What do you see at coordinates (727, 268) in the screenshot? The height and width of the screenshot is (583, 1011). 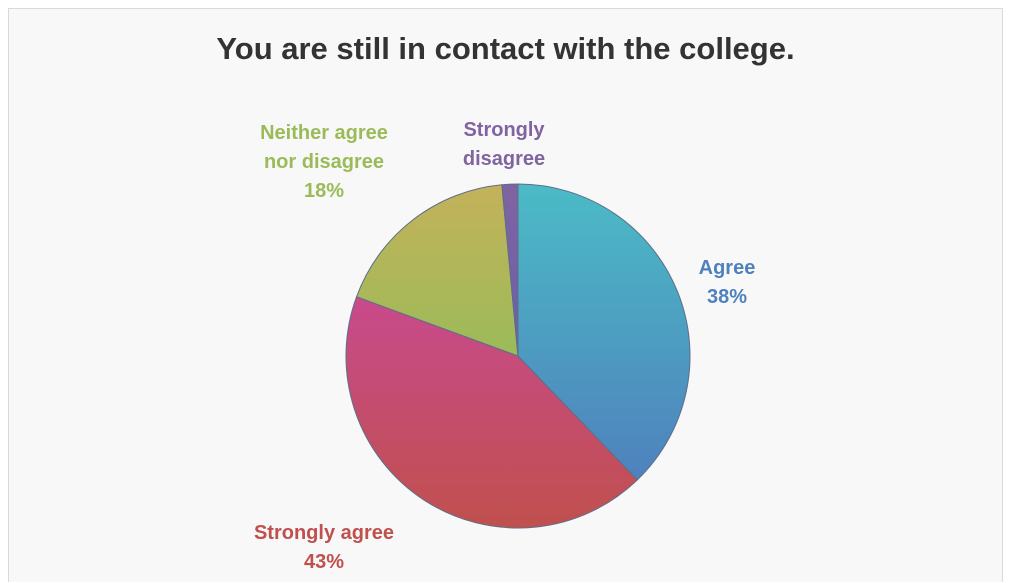 I see `data-label-agree-category: Agree` at bounding box center [727, 268].